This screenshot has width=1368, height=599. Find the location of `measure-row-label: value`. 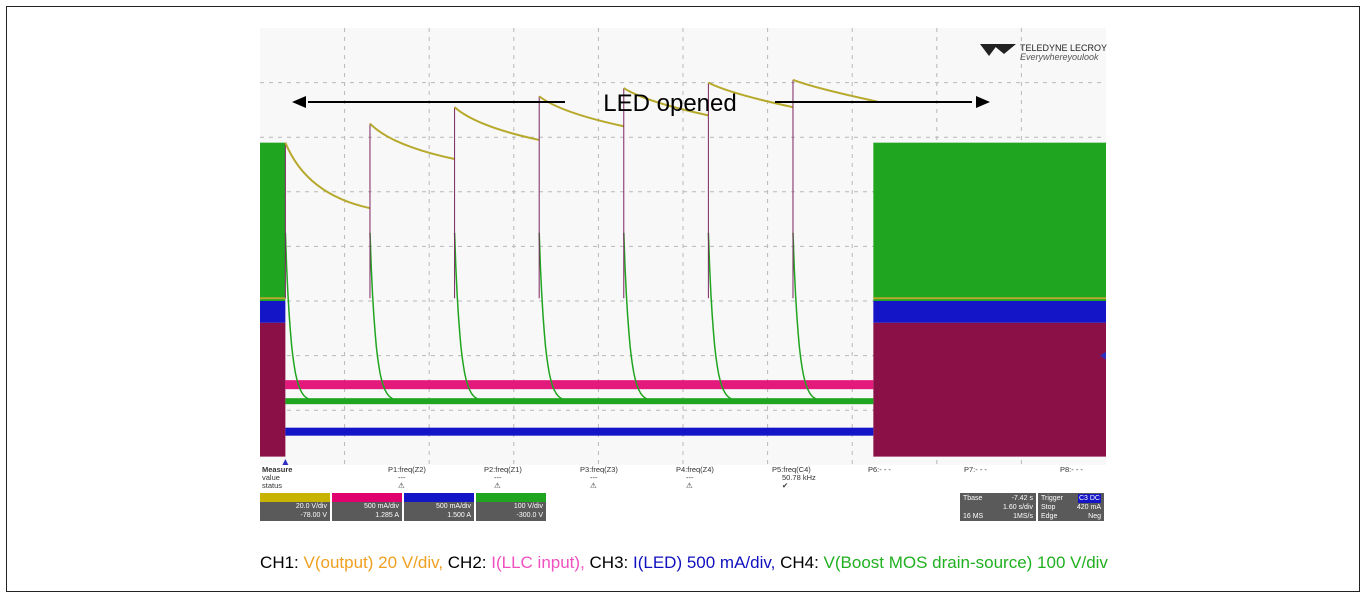

measure-row-label: value is located at coordinates (271, 477).